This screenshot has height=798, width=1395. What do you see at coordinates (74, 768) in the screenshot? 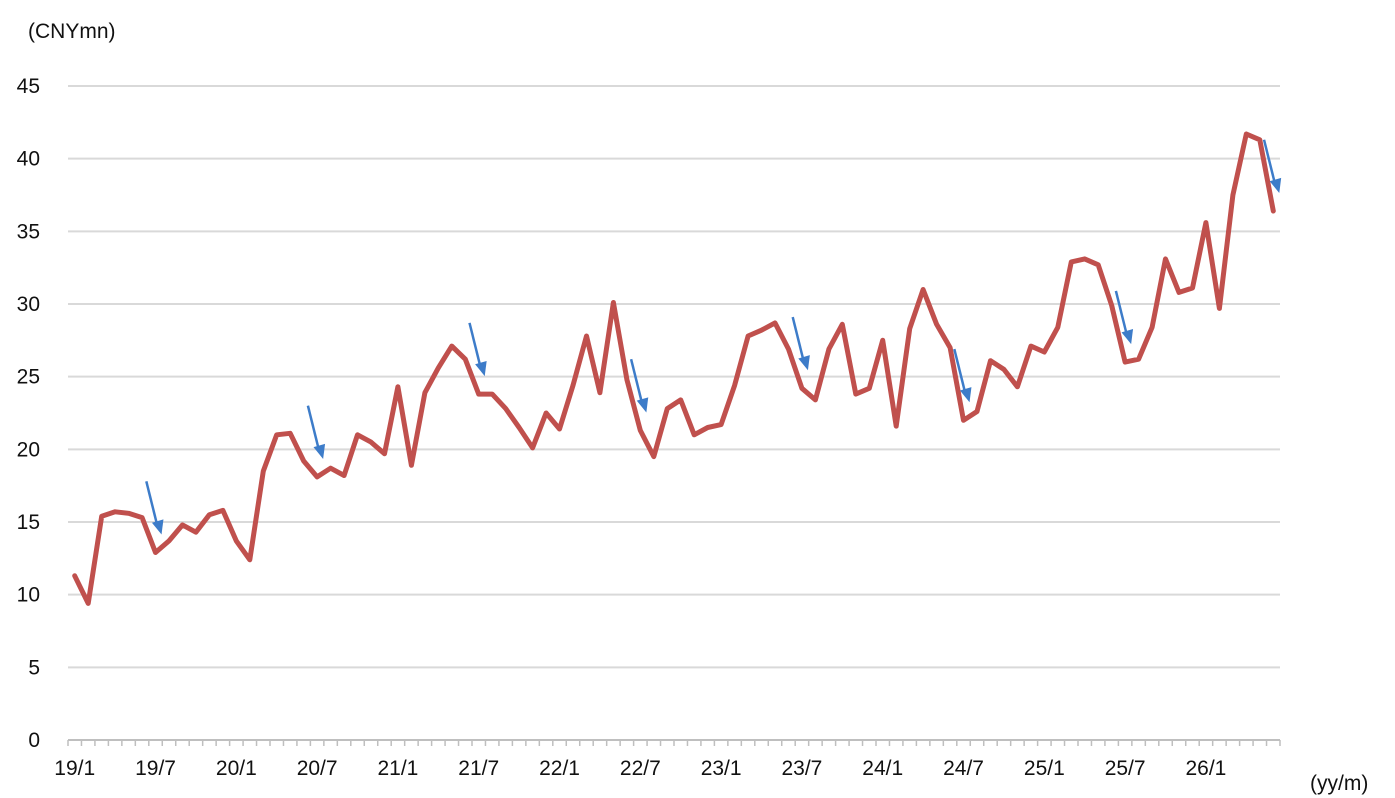
I see `x-tick-label: 19/1` at bounding box center [74, 768].